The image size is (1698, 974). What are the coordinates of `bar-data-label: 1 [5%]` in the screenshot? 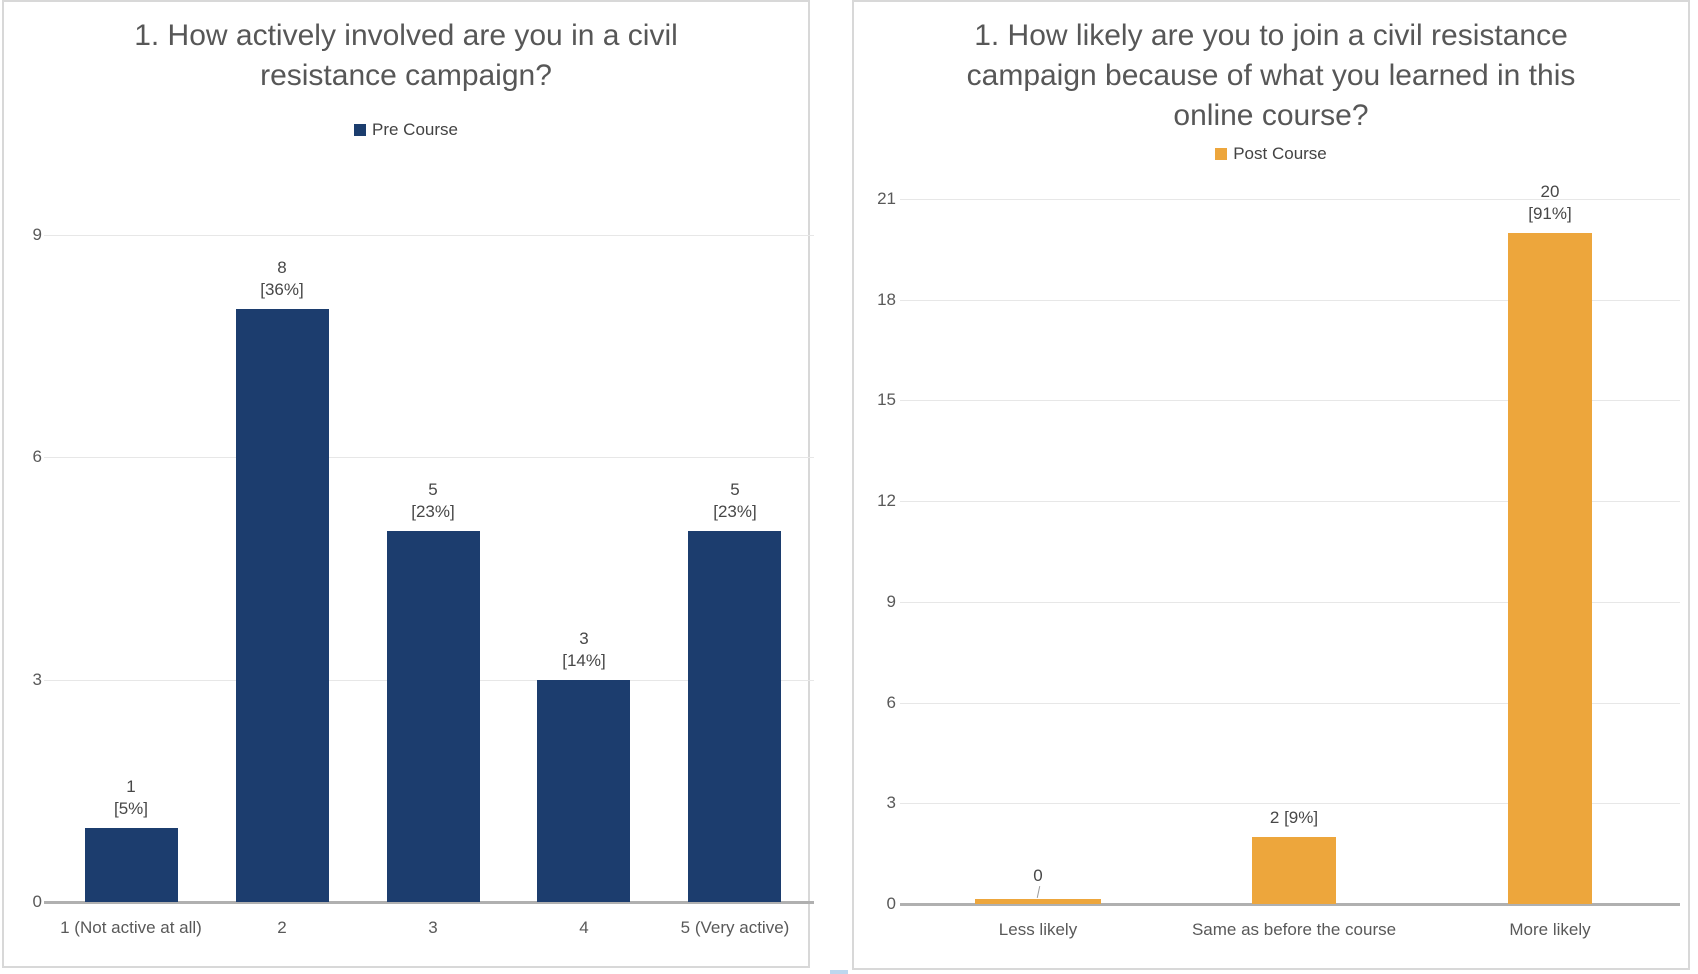 It's located at (131, 797).